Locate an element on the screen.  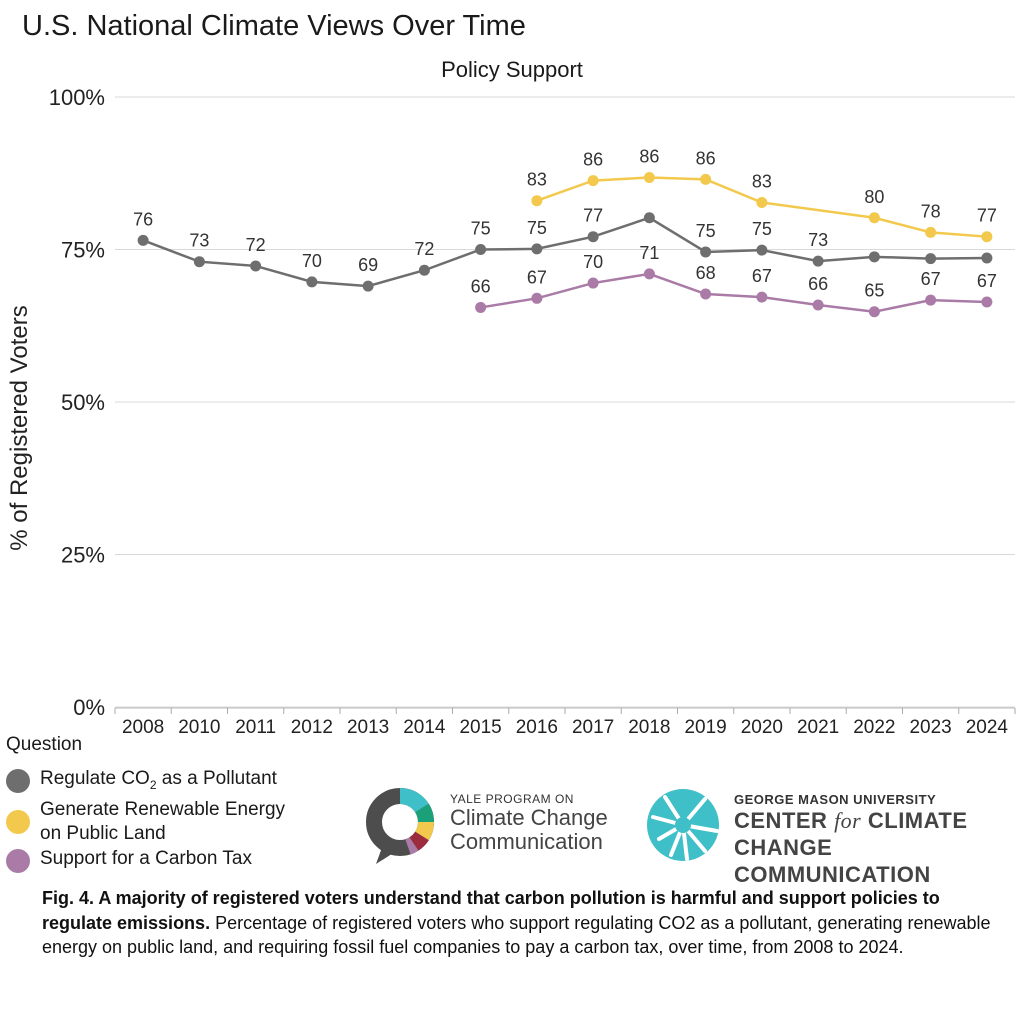
yale-logo-icon is located at coordinates (400, 825).